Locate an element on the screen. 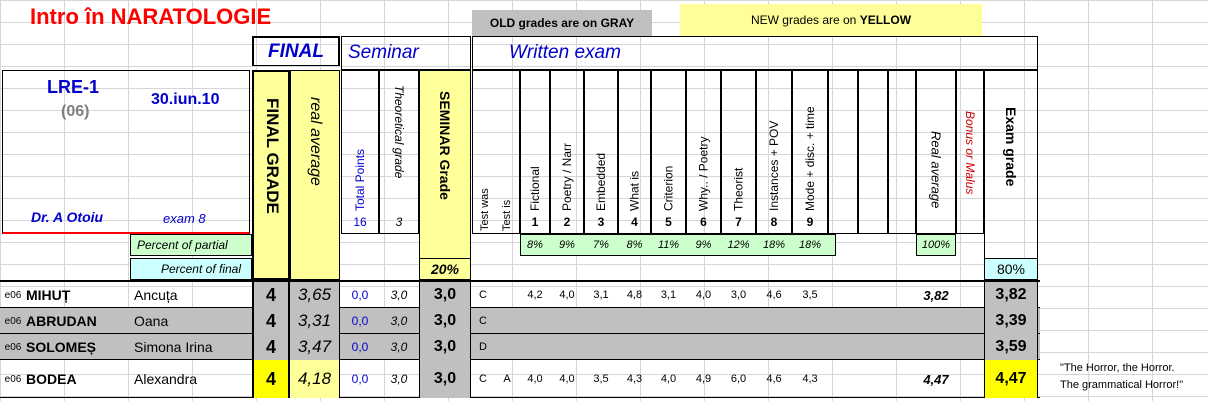 The height and width of the screenshot is (401, 1208). partial-percent-3: 7% is located at coordinates (601, 245).